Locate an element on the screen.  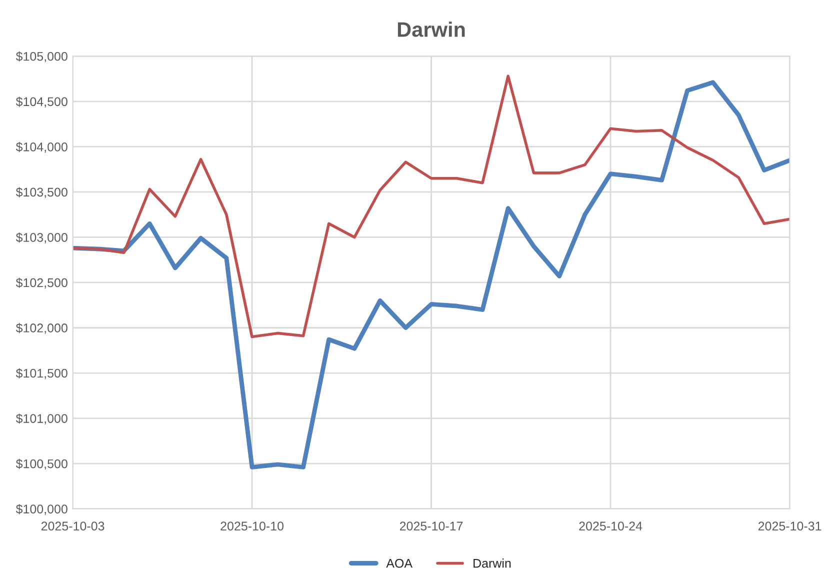
y-tick-label: $104,500 is located at coordinates (42, 102).